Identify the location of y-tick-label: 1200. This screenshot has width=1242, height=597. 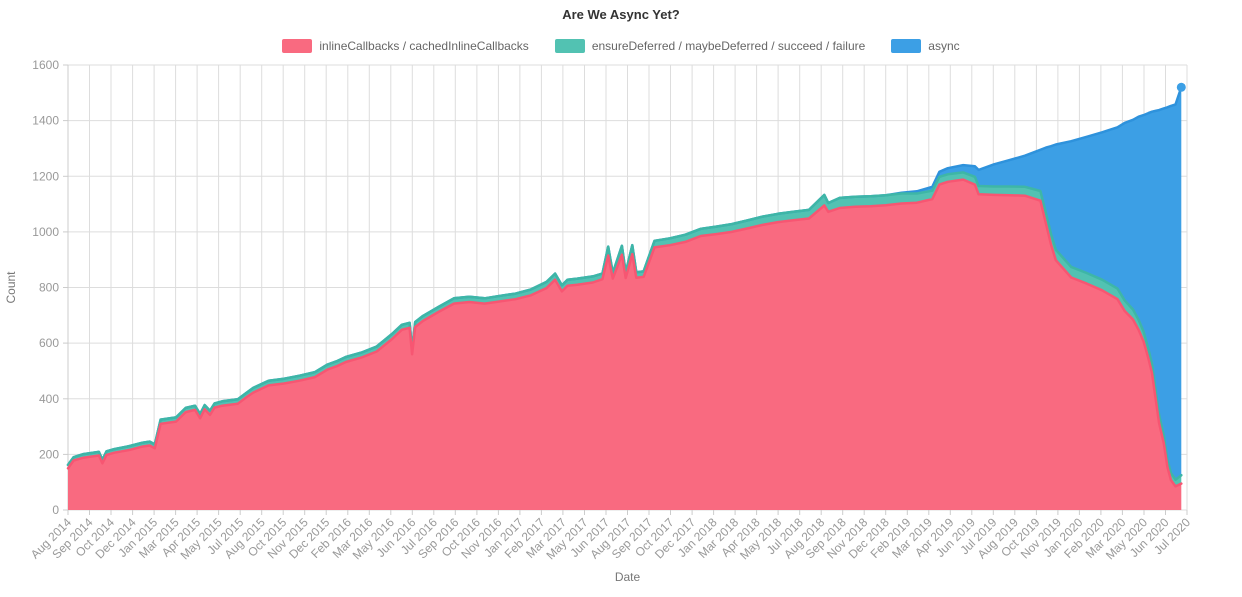
(45, 176).